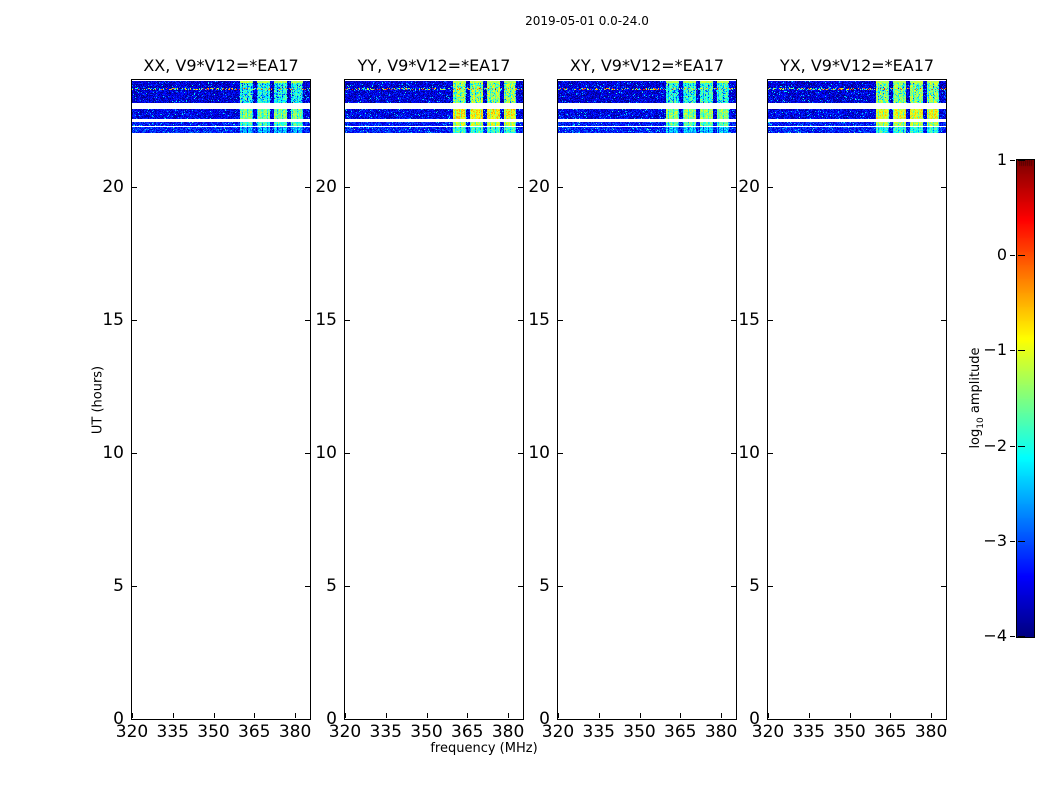 The height and width of the screenshot is (800, 1050). I want to click on spectrogram-panel-YY, so click(434, 399).